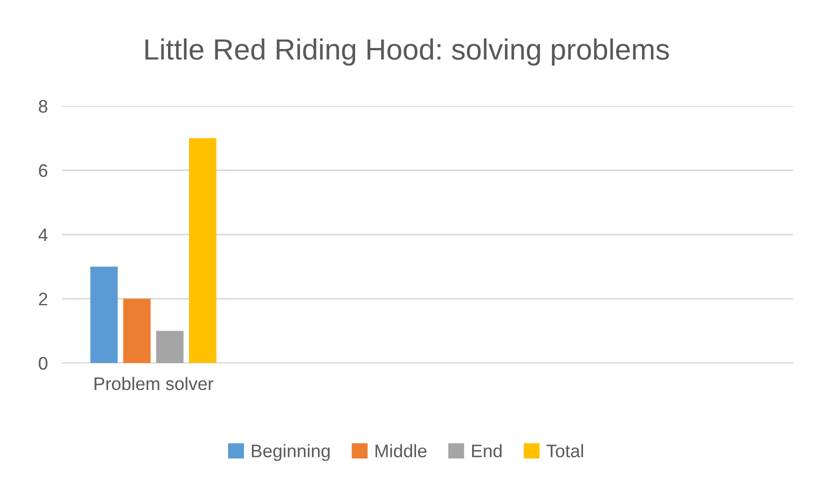 This screenshot has width=813, height=482. What do you see at coordinates (487, 451) in the screenshot?
I see `legend-label: End` at bounding box center [487, 451].